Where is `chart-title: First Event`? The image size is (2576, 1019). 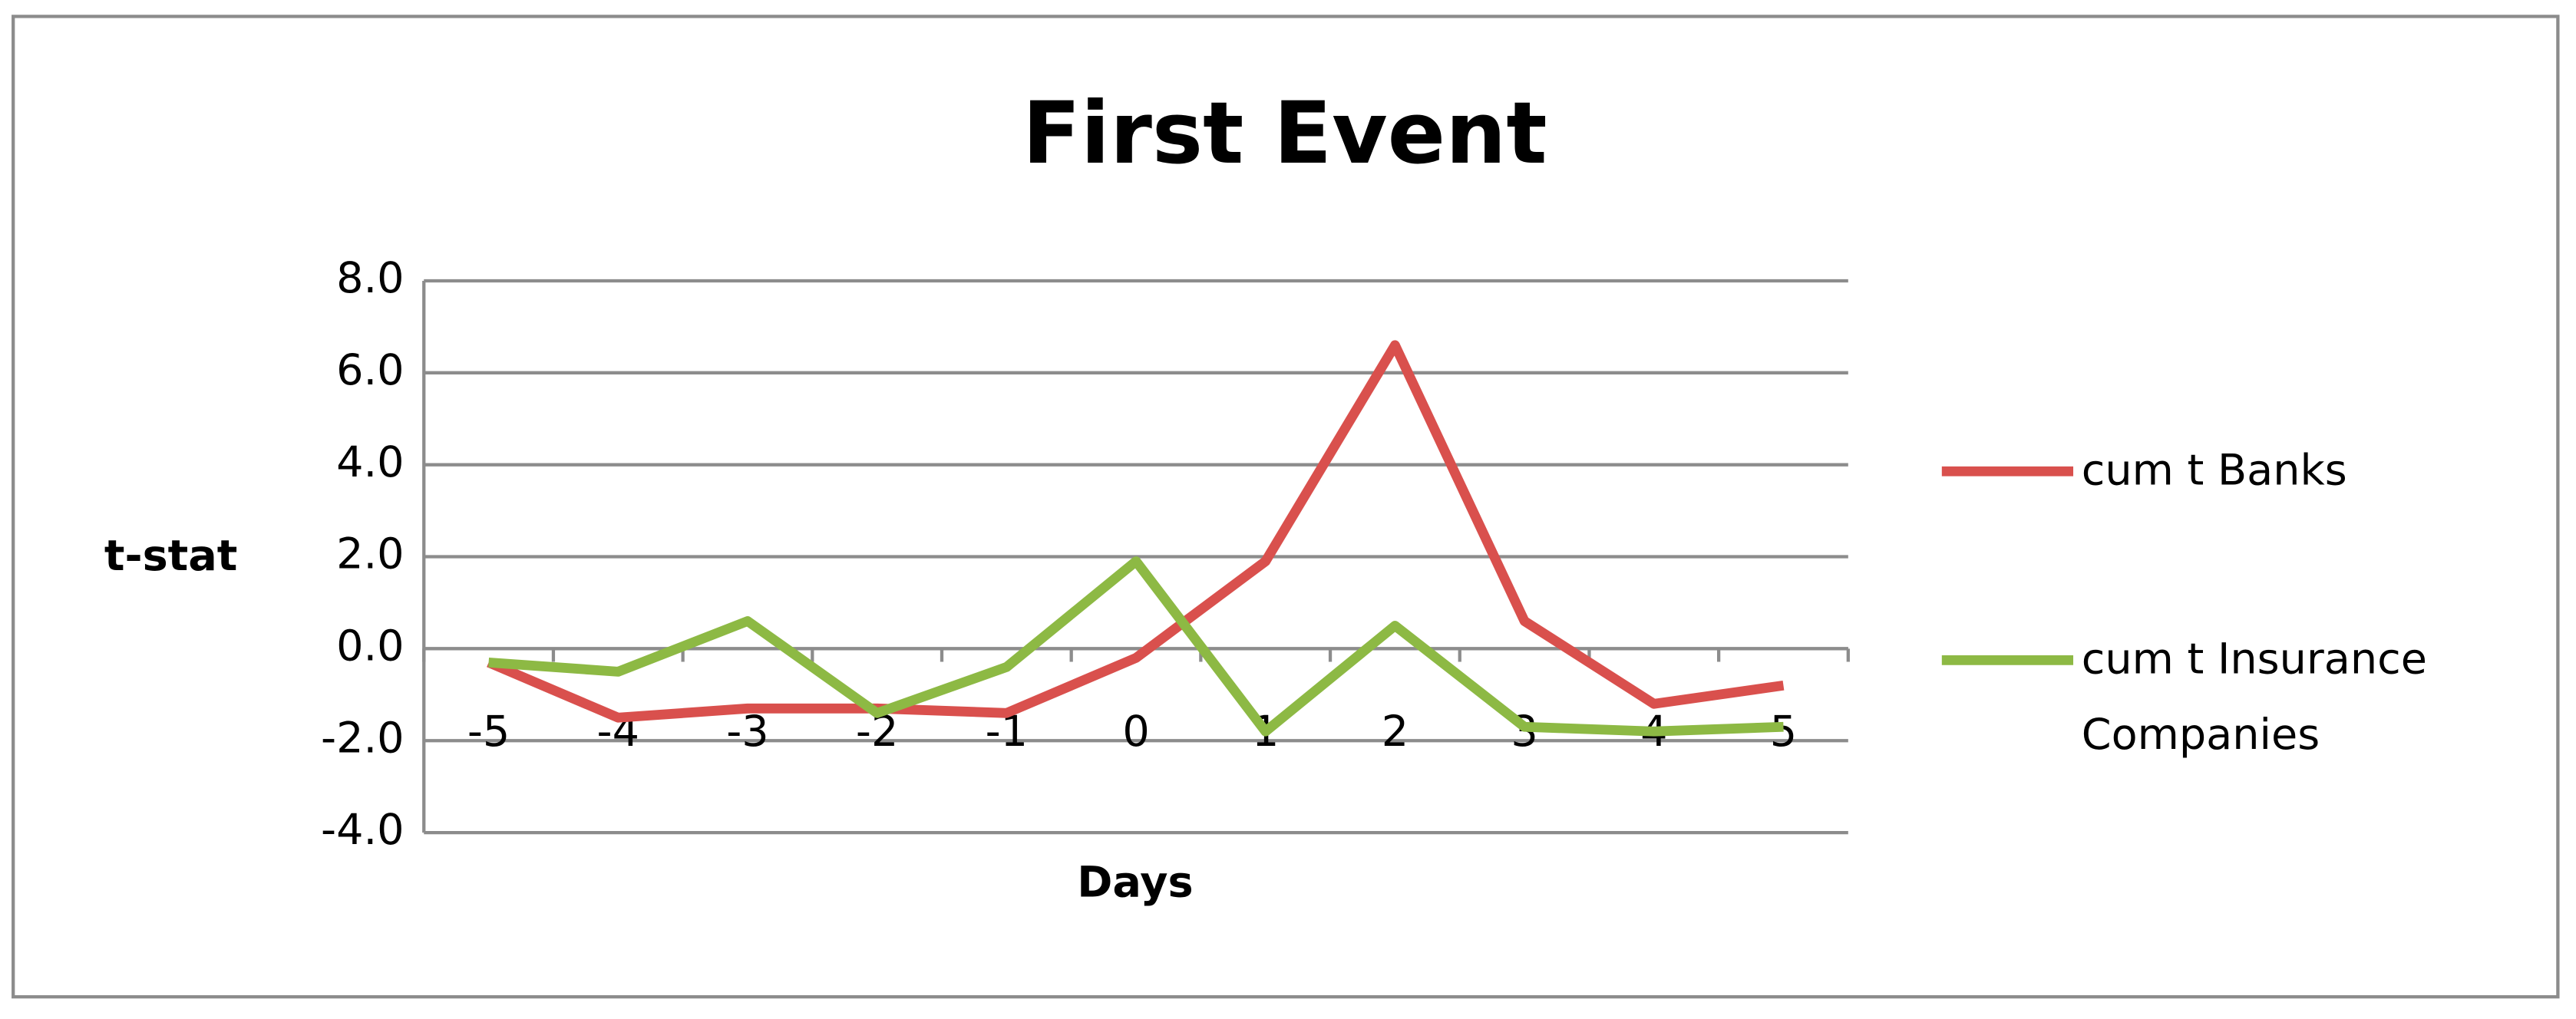
chart-title: First Event is located at coordinates (1284, 133).